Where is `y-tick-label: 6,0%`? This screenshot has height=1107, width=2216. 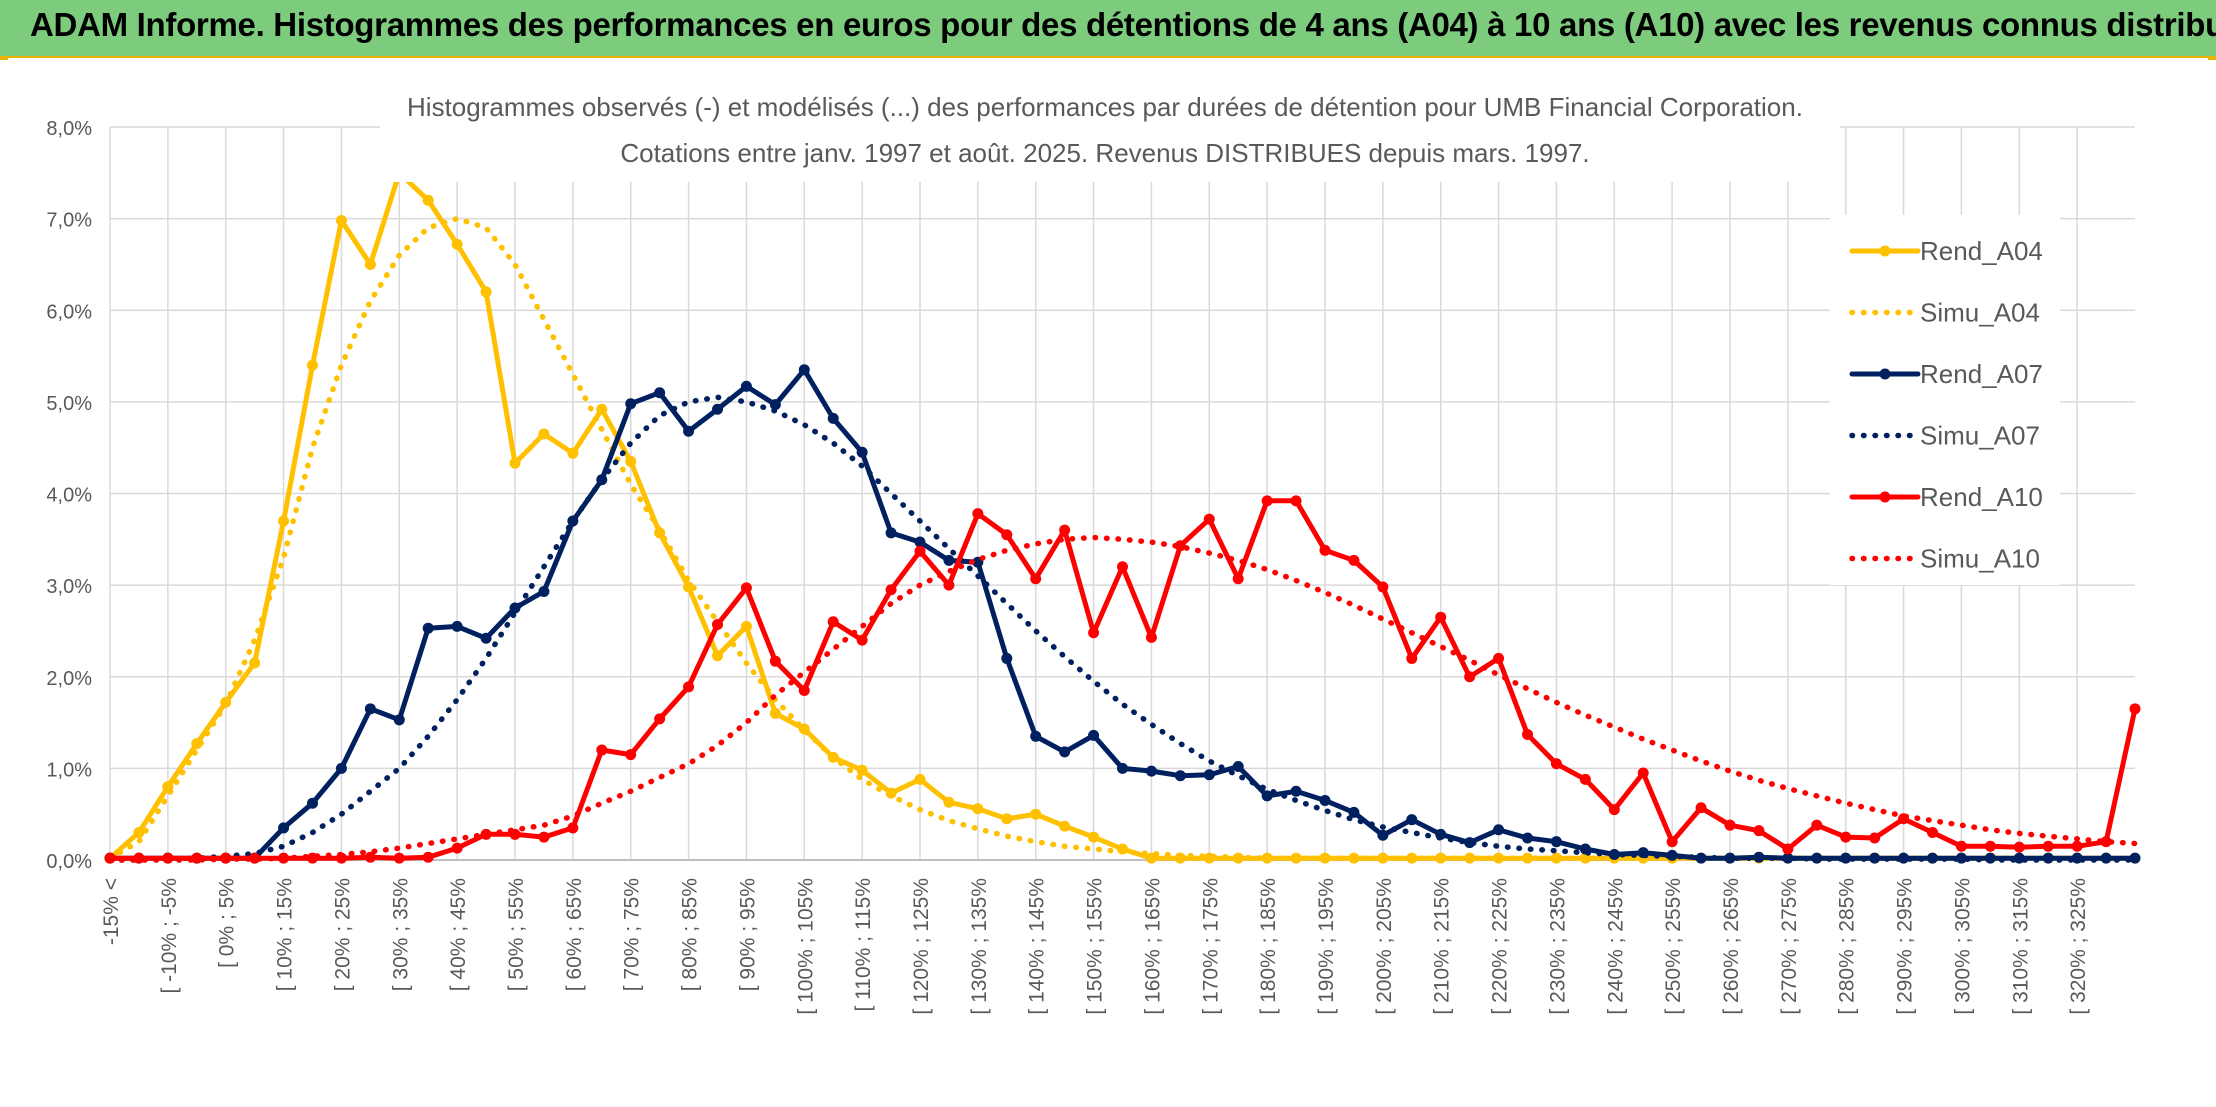 y-tick-label: 6,0% is located at coordinates (69, 312).